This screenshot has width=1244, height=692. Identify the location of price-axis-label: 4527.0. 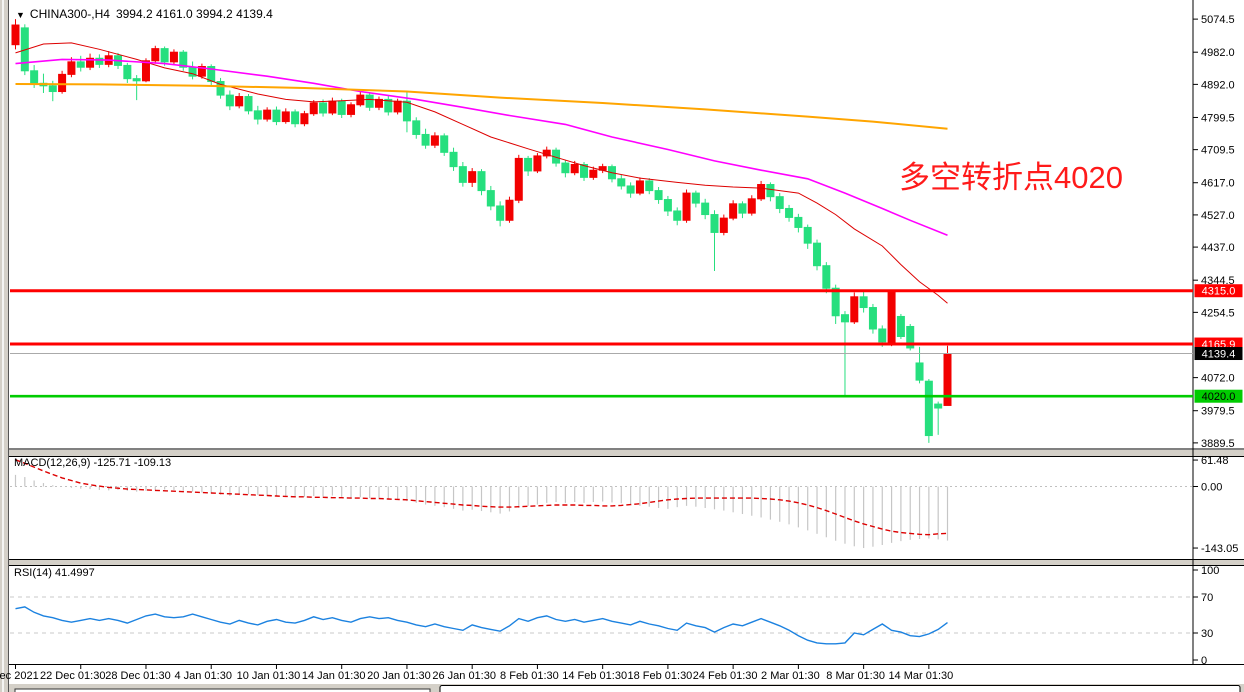
(1218, 216).